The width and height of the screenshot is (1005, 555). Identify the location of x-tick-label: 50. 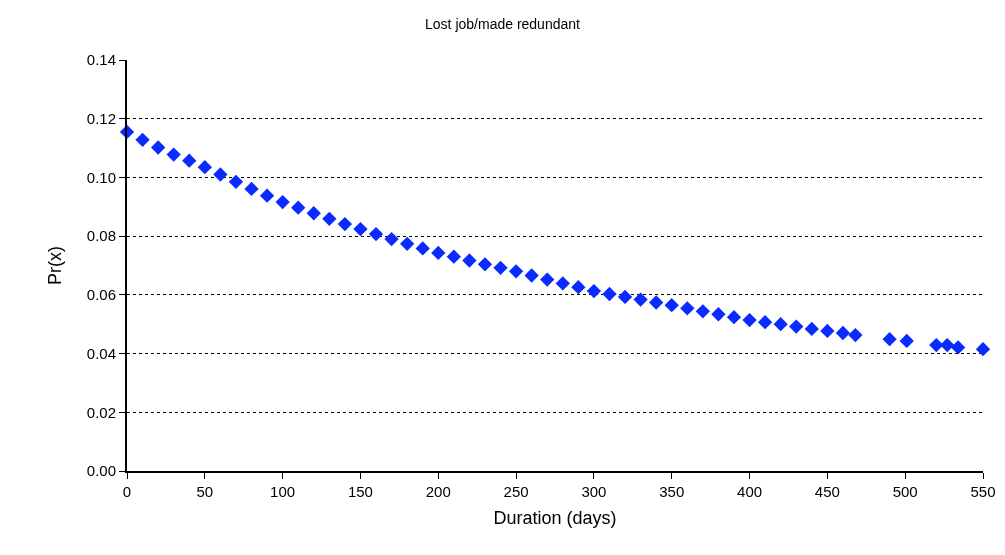
(205, 491).